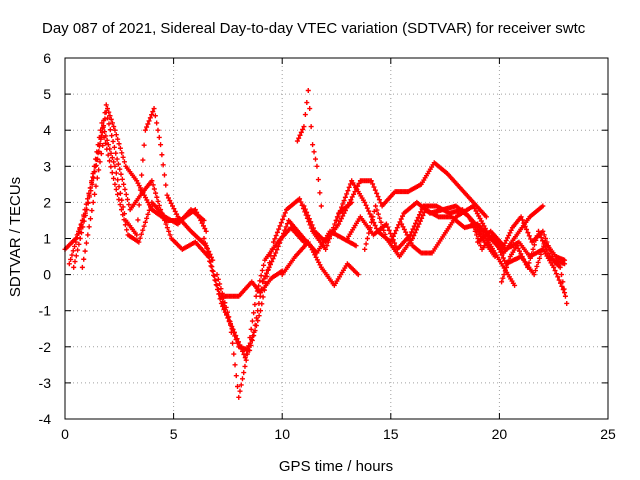 Image resolution: width=640 pixels, height=480 pixels. I want to click on y-tick-label: 5, so click(47, 94).